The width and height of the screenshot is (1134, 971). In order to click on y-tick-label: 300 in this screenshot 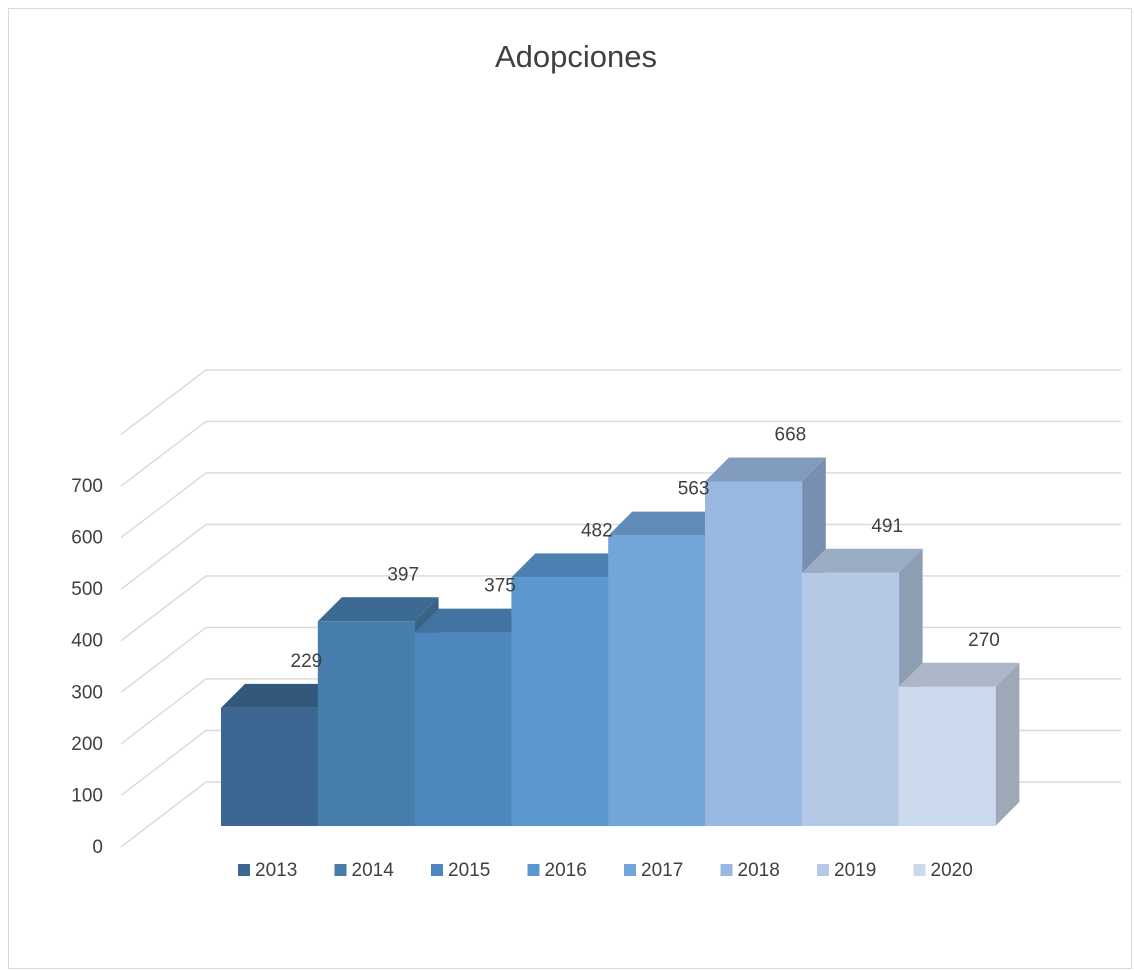, I will do `click(87, 692)`.